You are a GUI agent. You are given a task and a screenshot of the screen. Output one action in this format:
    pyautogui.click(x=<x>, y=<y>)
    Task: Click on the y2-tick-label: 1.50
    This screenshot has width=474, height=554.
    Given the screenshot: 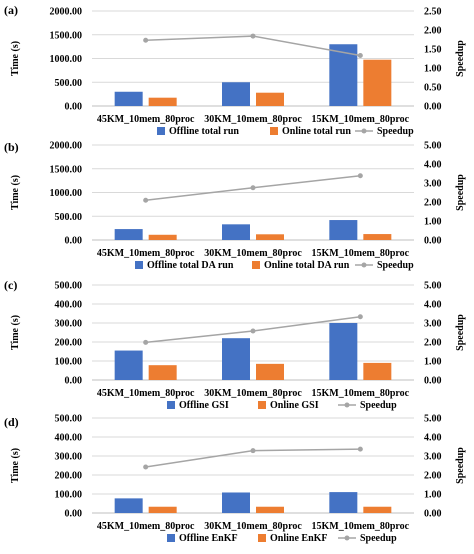 What is the action you would take?
    pyautogui.click(x=433, y=50)
    